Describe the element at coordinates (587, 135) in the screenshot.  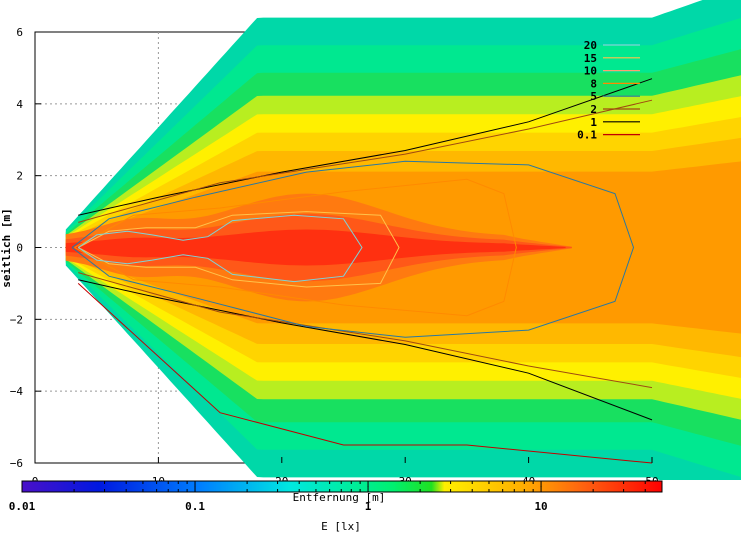
I see `legend-label-0.1: 0.1` at that location.